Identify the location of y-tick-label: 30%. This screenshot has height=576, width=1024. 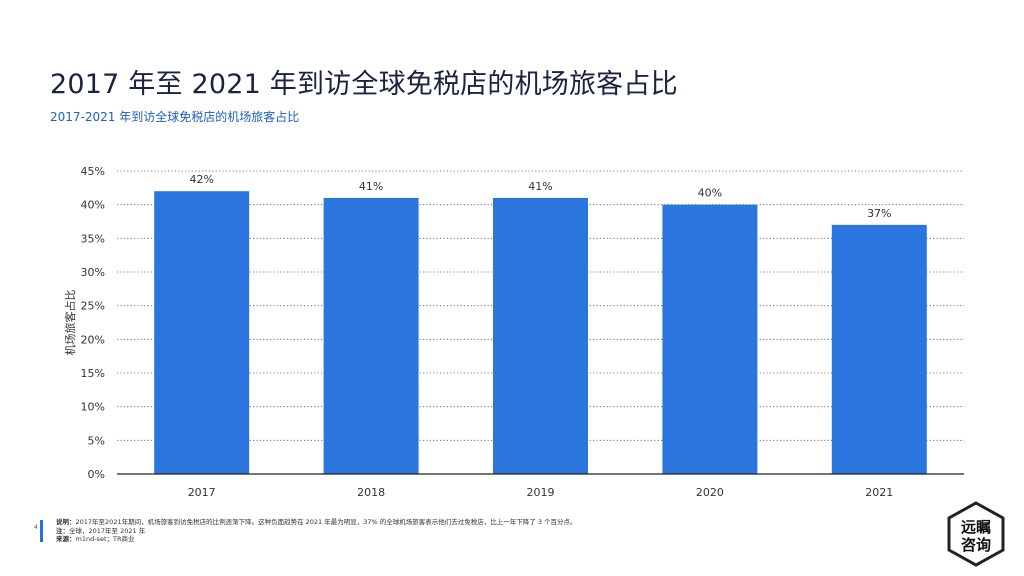
(93, 272).